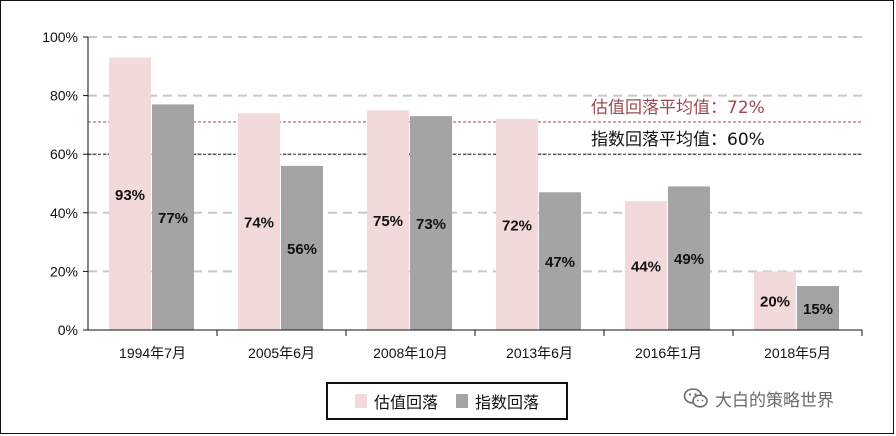 The height and width of the screenshot is (436, 896). I want to click on index-average-label: 指数回落平均值：60%, so click(678, 140).